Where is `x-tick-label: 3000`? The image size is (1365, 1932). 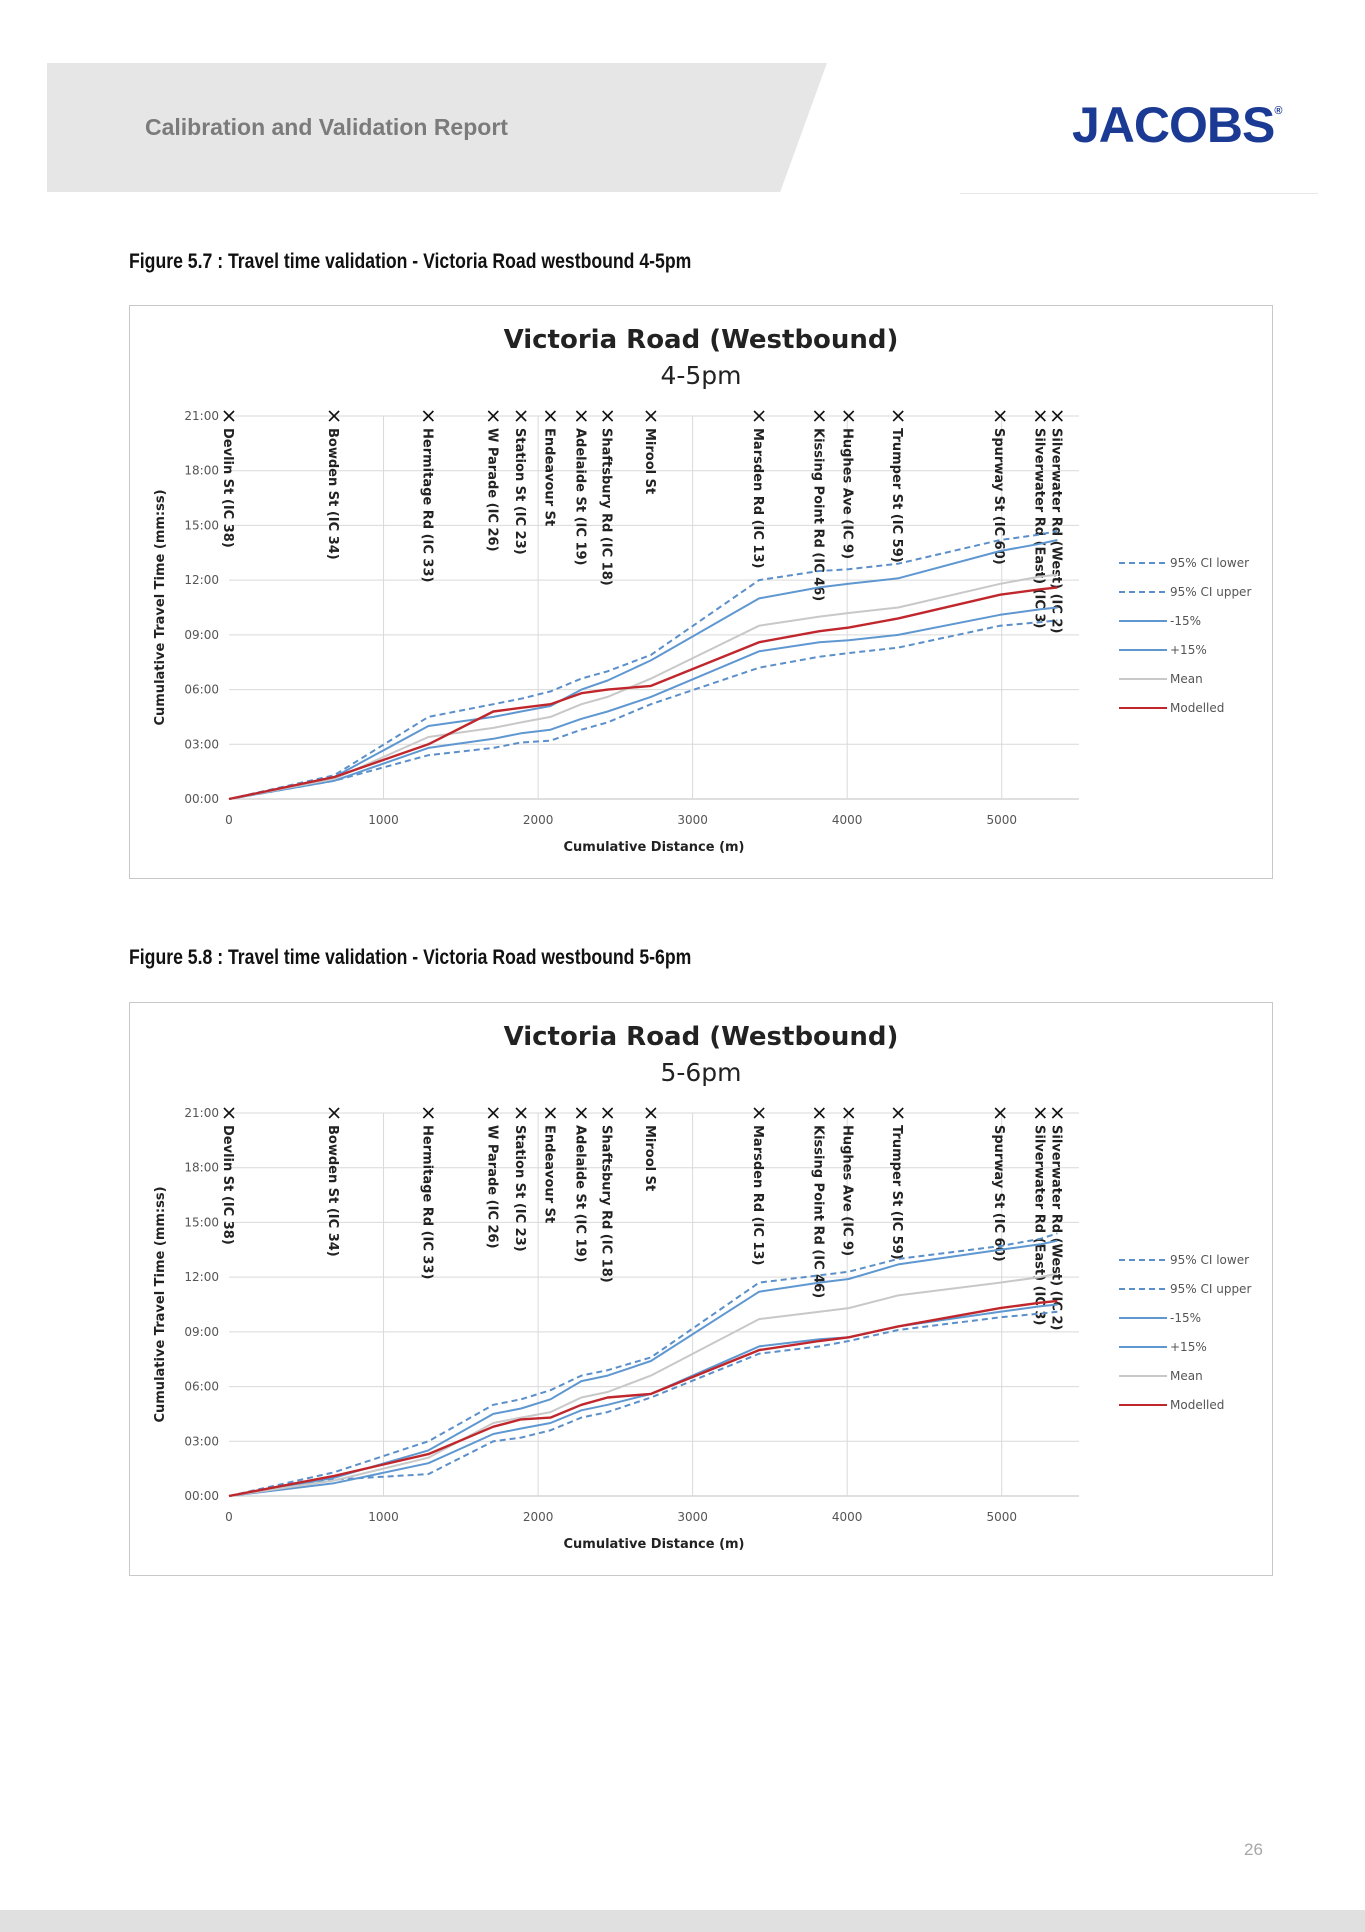 x-tick-label: 3000 is located at coordinates (692, 1517).